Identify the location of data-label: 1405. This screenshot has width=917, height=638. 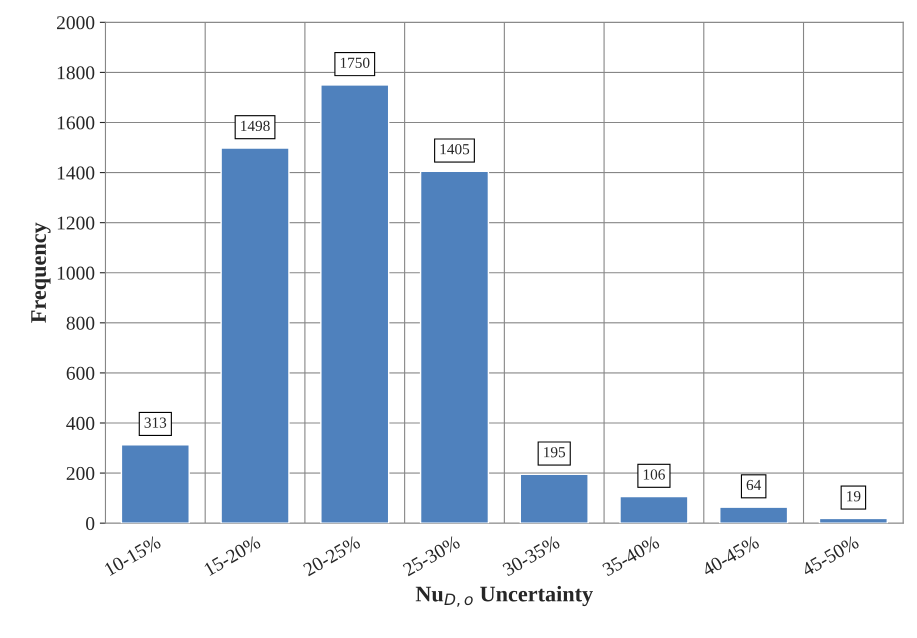
(455, 149).